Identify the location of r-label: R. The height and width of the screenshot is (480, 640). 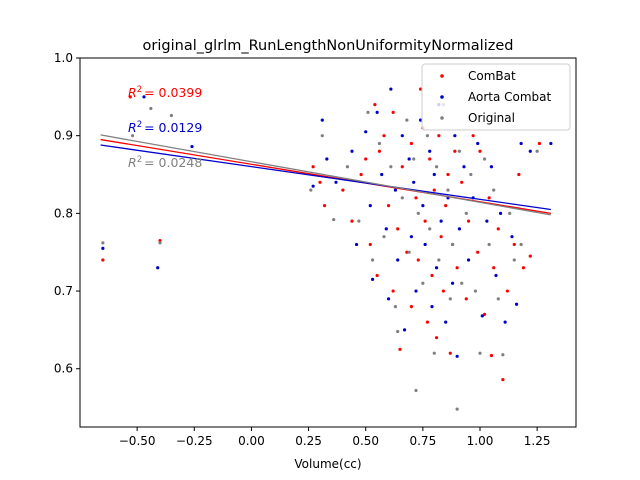
(132, 92).